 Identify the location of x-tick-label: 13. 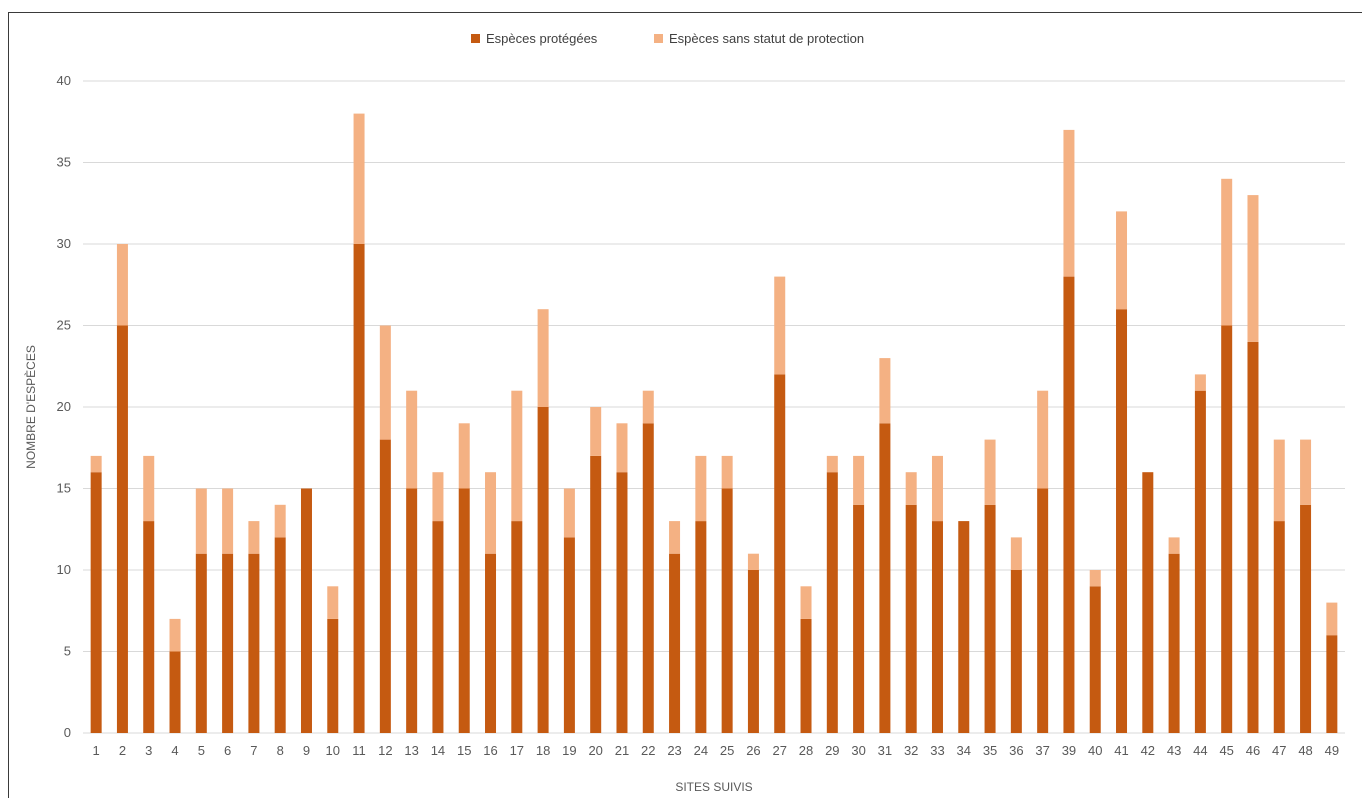
(411, 750).